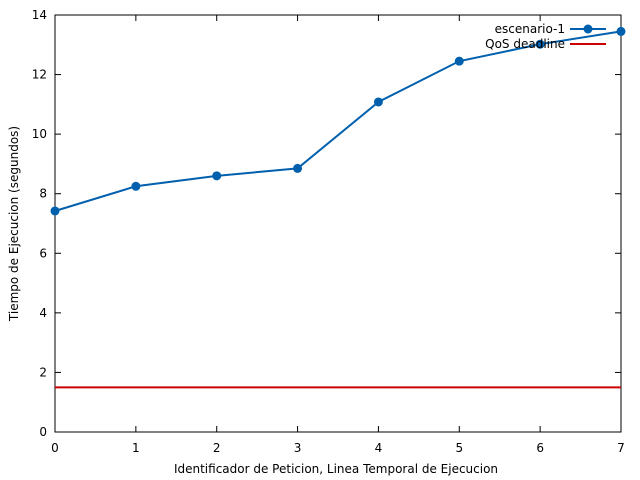 The height and width of the screenshot is (480, 640). What do you see at coordinates (43, 432) in the screenshot?
I see `y-tick-label: 0` at bounding box center [43, 432].